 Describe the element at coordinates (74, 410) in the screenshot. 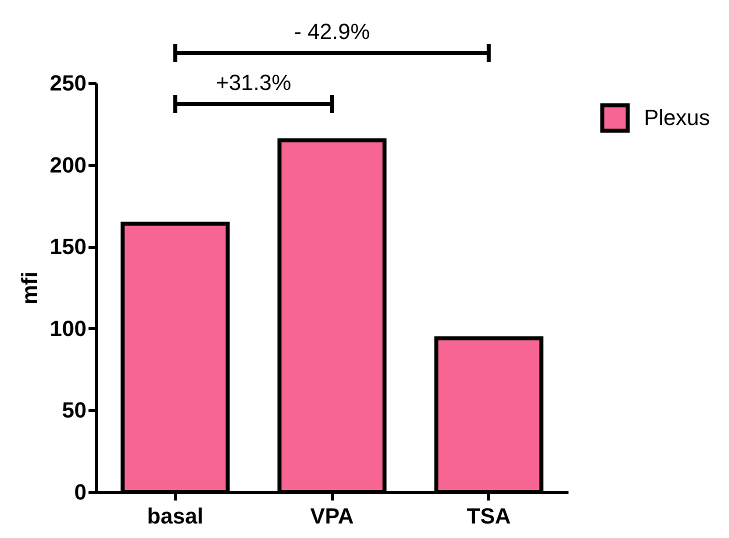

I see `y-tick-label: 50` at that location.